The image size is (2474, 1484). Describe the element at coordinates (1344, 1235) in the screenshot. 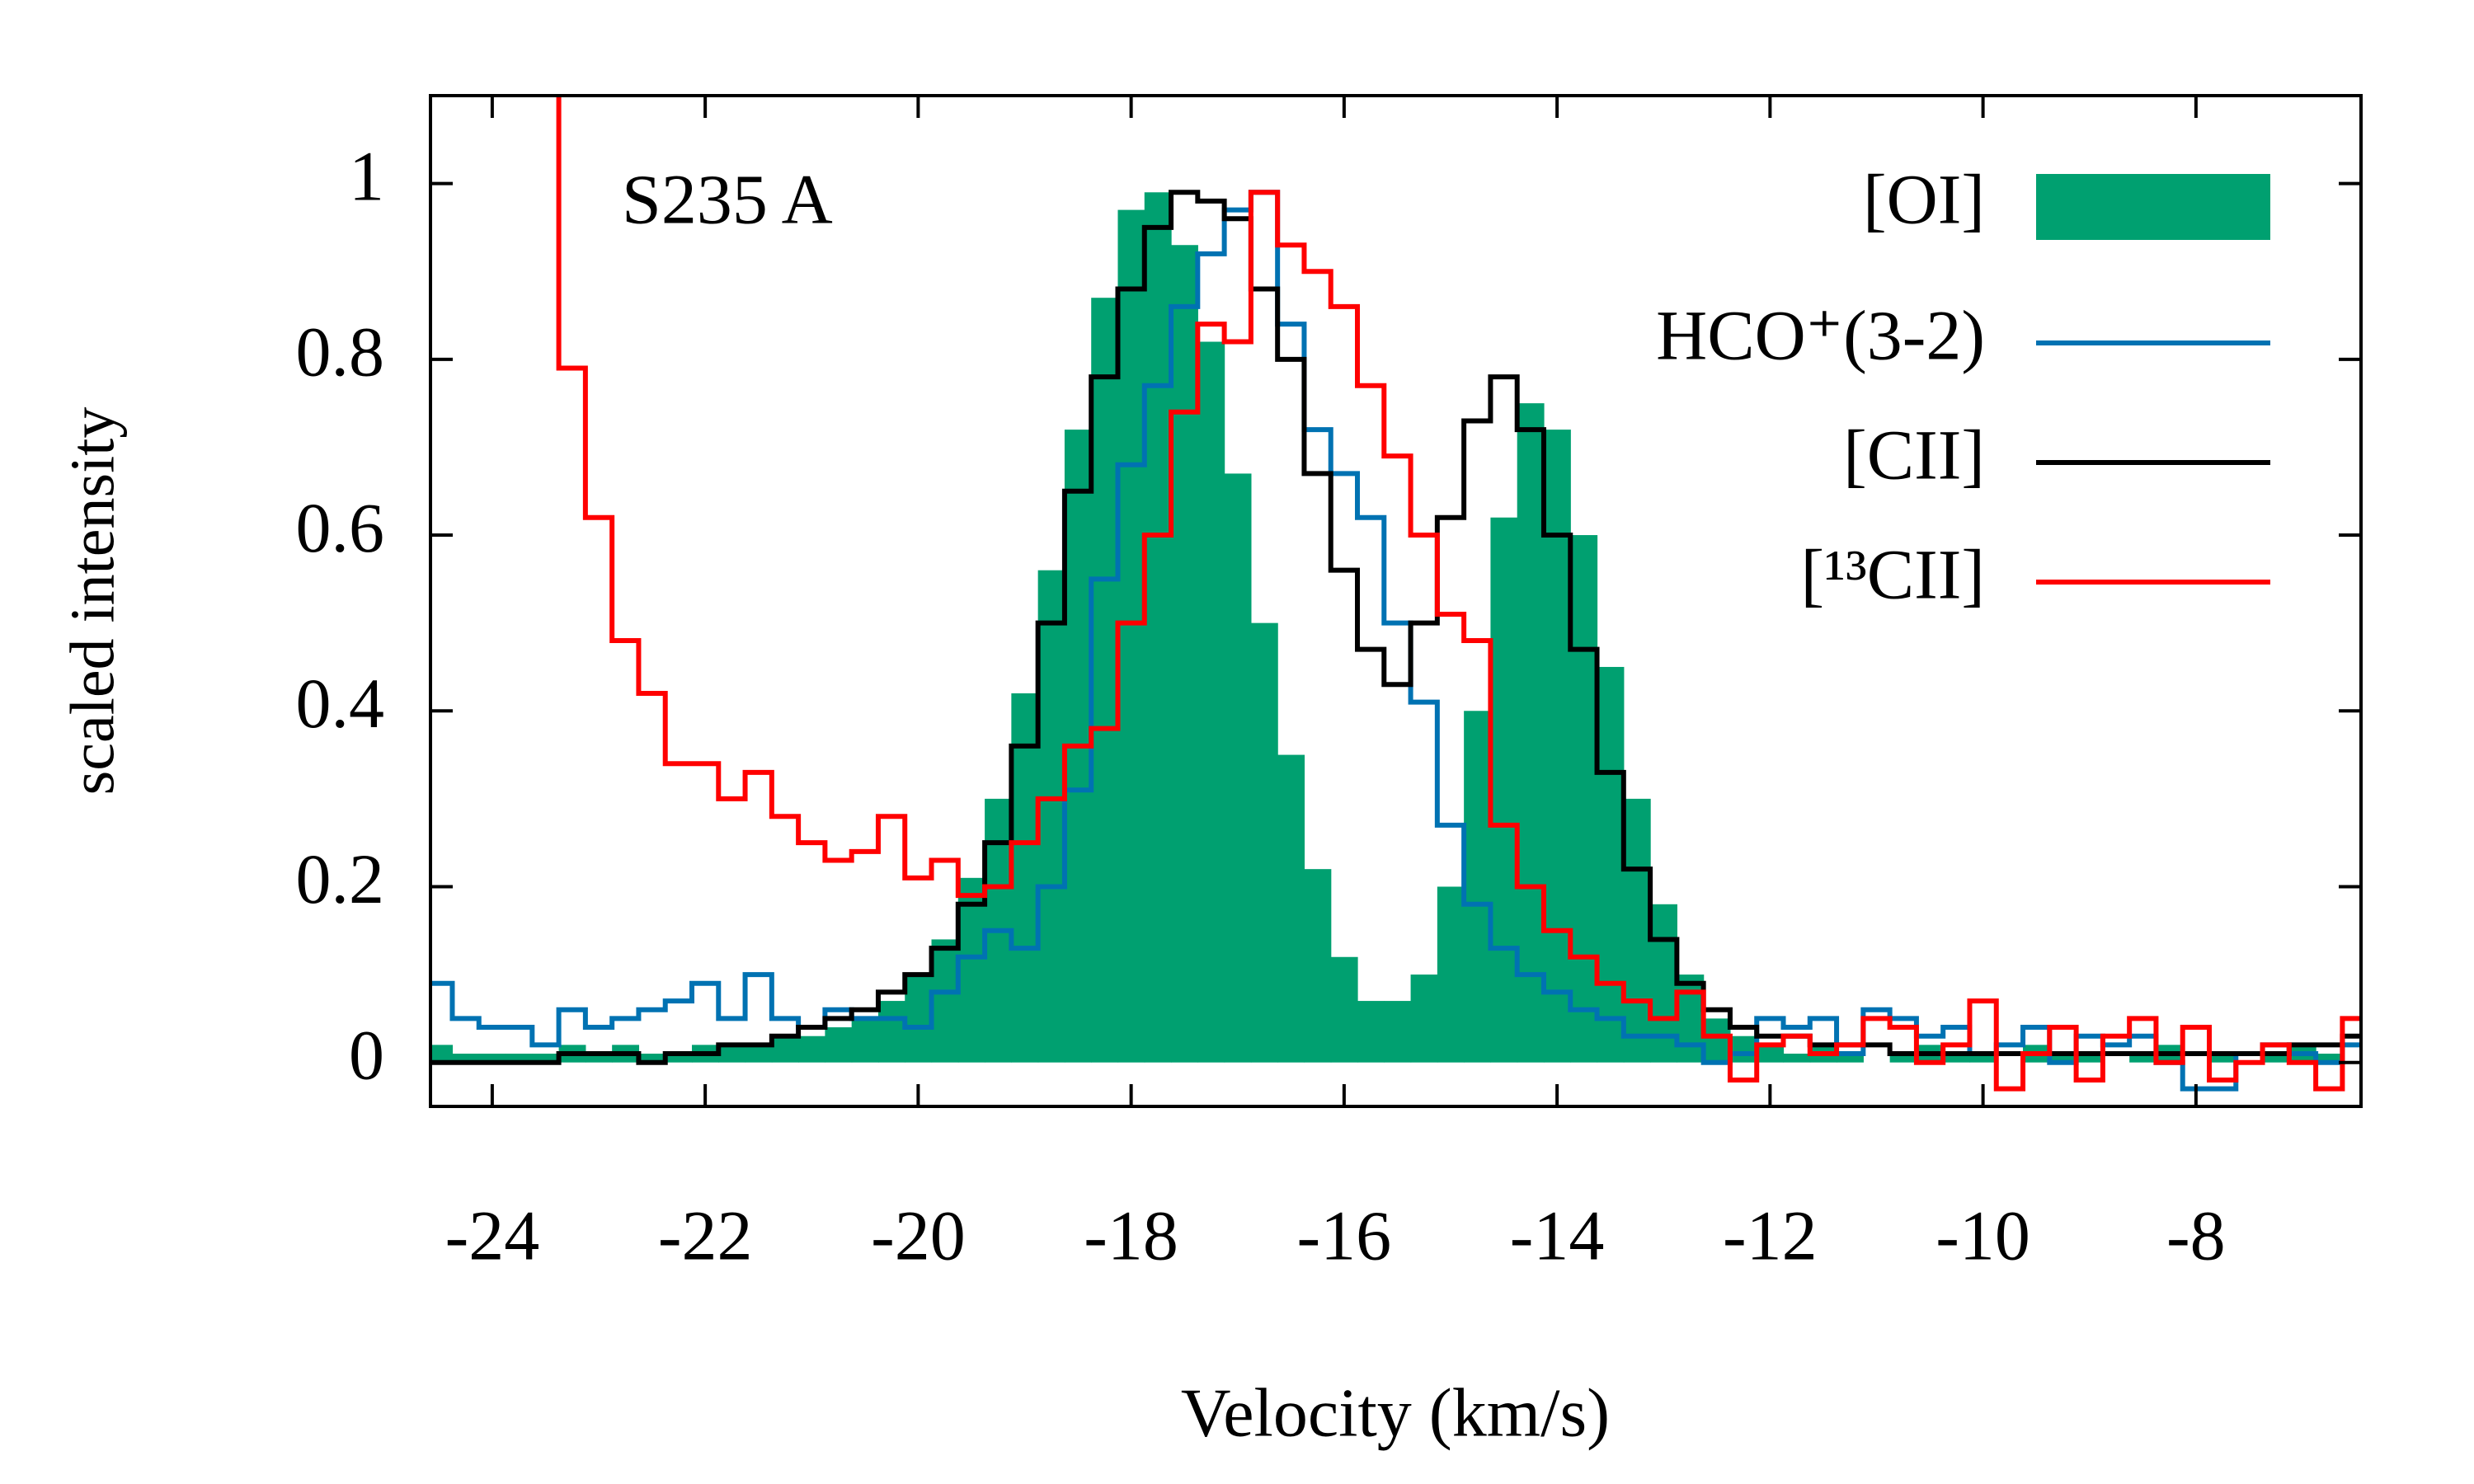

I see `x-tick-label: -16` at that location.